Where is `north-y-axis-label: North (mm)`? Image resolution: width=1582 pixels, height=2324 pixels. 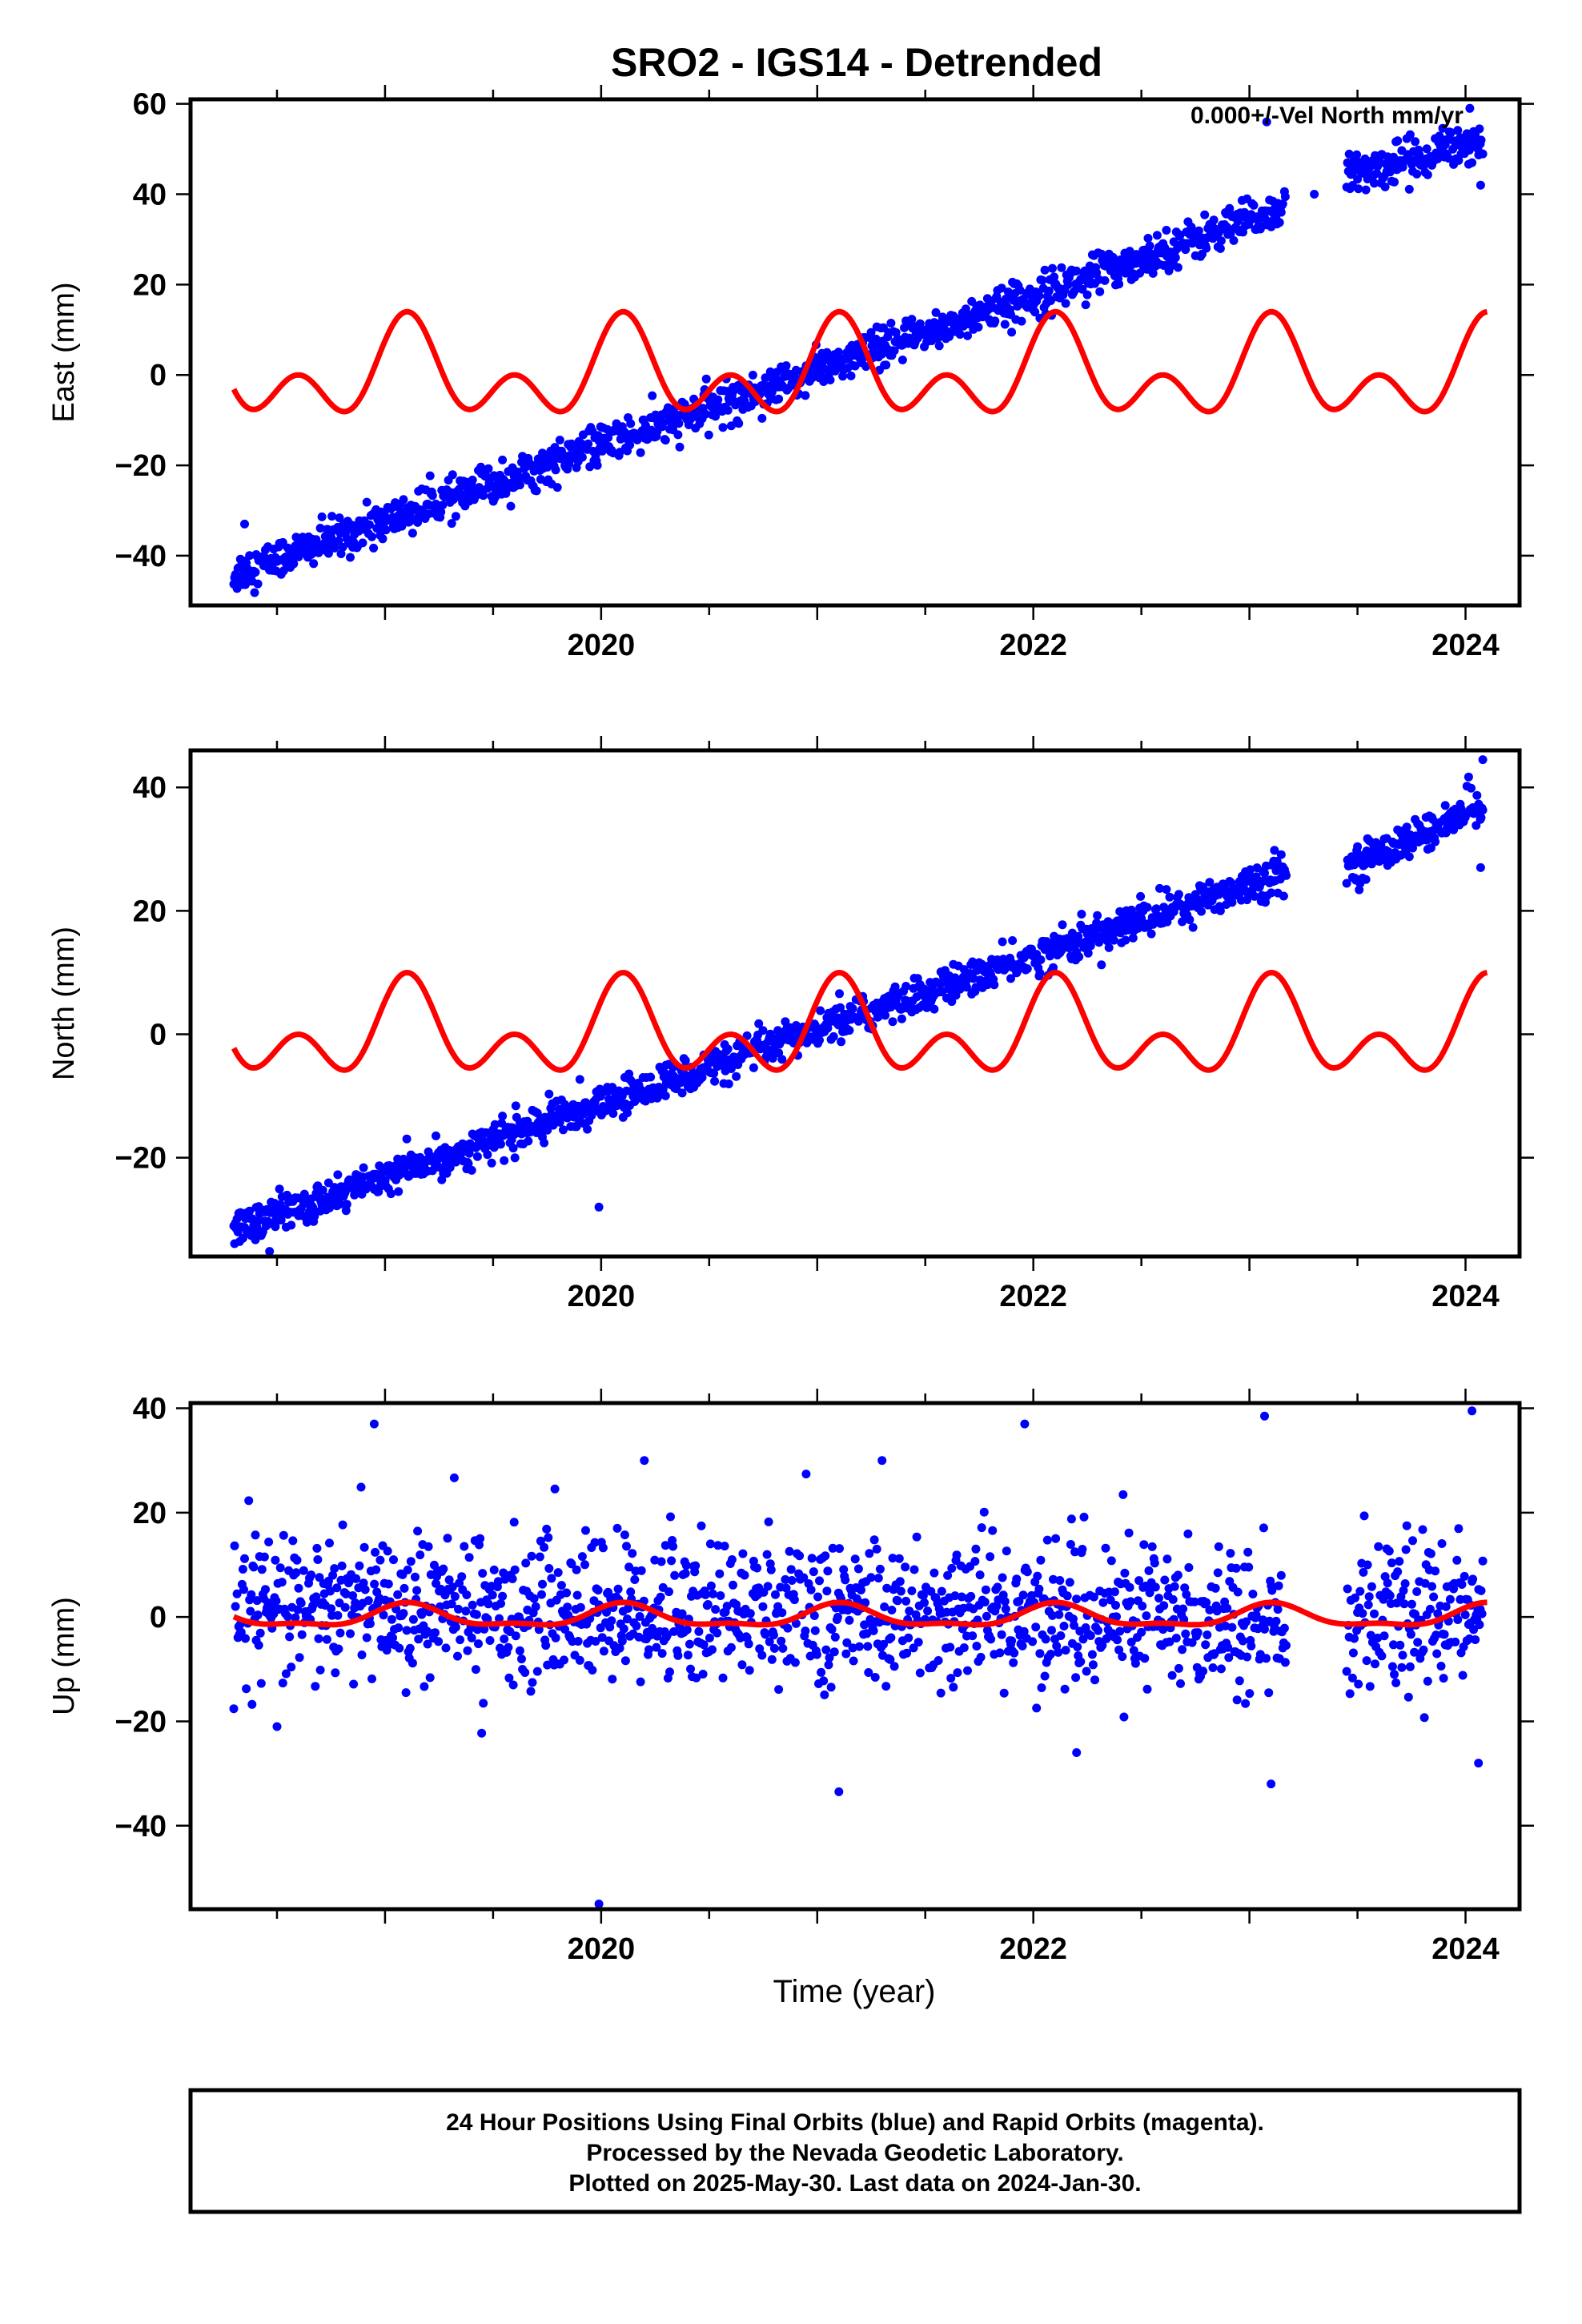
north-y-axis-label: North (mm) is located at coordinates (64, 1003).